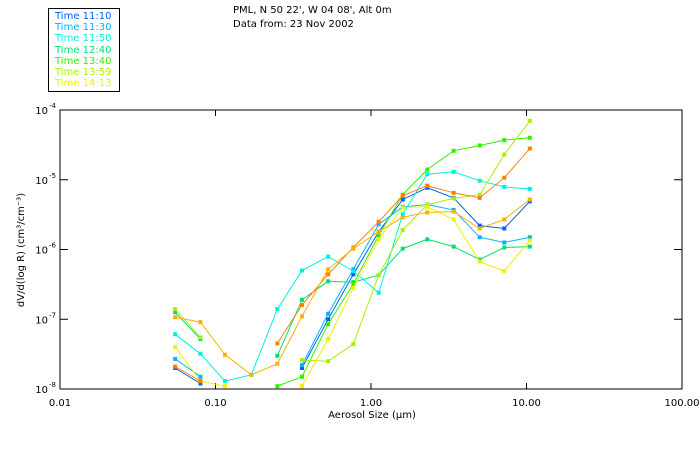  What do you see at coordinates (83, 61) in the screenshot?
I see `legend-item: Time 13:40` at bounding box center [83, 61].